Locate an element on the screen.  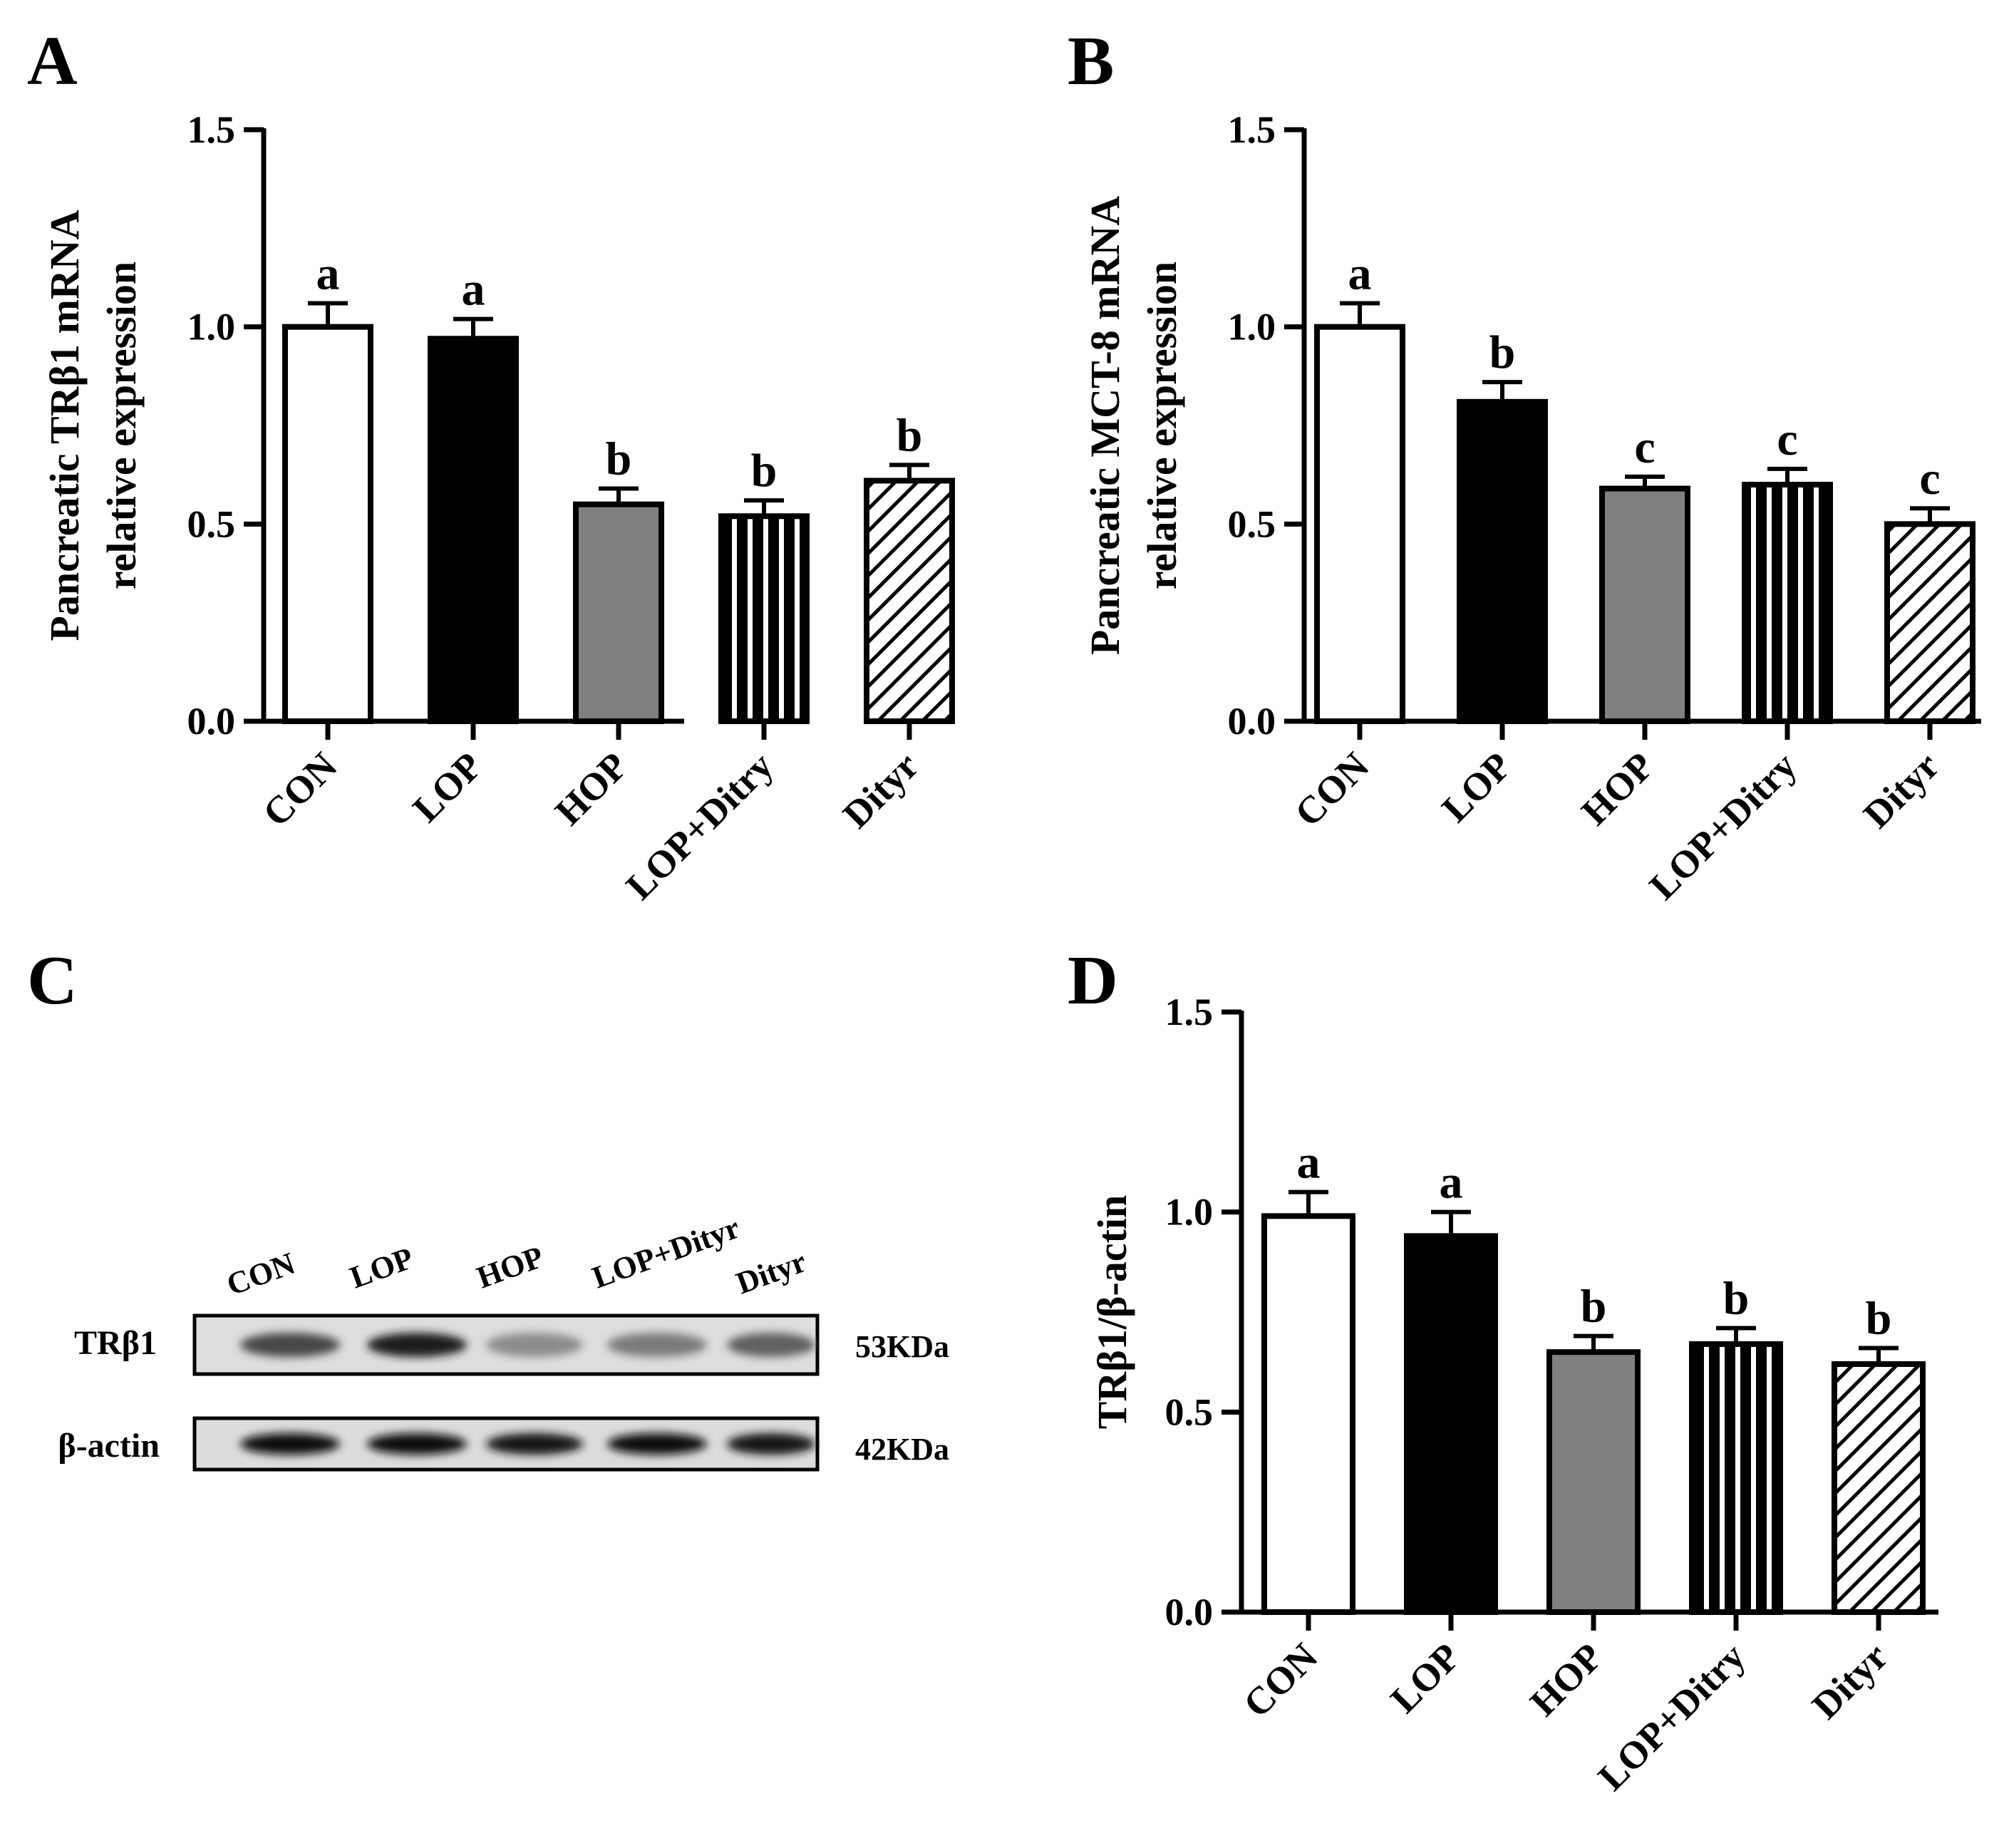
x-tick-label-a-4: Dityr is located at coordinates (880, 790).